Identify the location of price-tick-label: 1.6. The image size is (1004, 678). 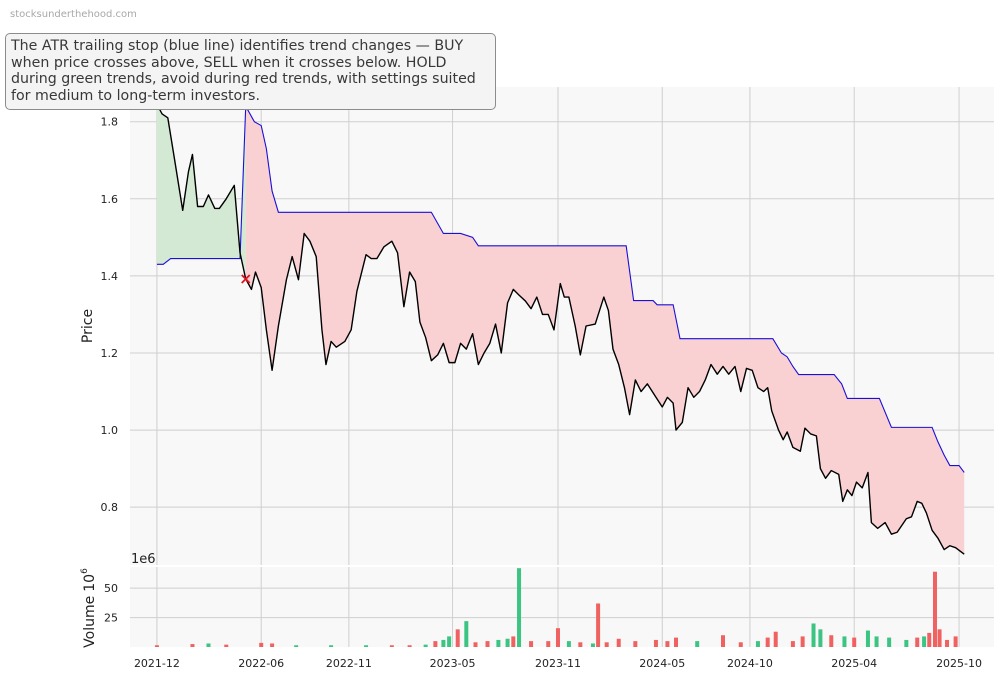
(110, 199).